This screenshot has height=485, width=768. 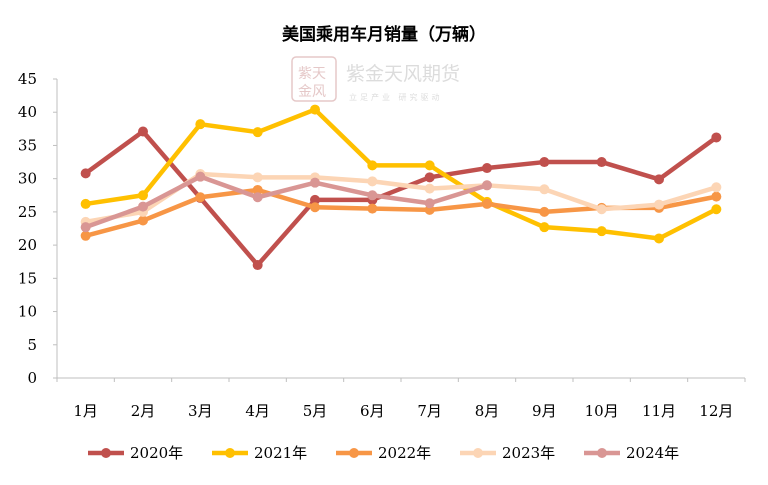 I want to click on x-tick-label: 5月, so click(x=315, y=411).